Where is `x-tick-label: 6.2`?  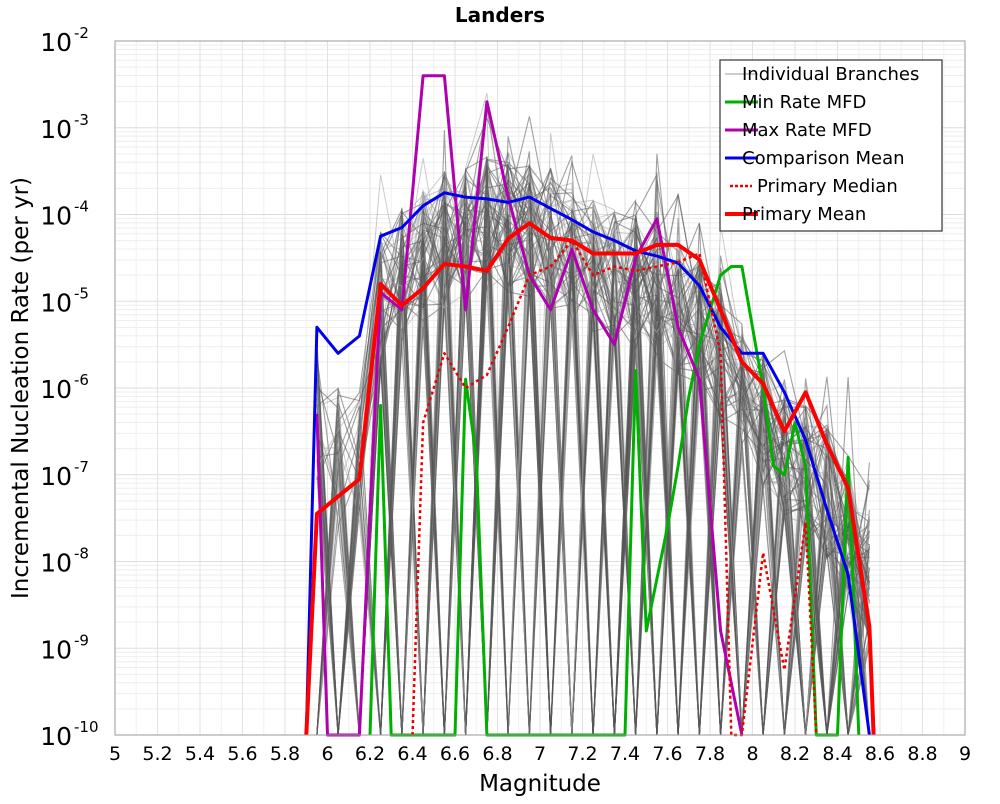 x-tick-label: 6.2 is located at coordinates (370, 754).